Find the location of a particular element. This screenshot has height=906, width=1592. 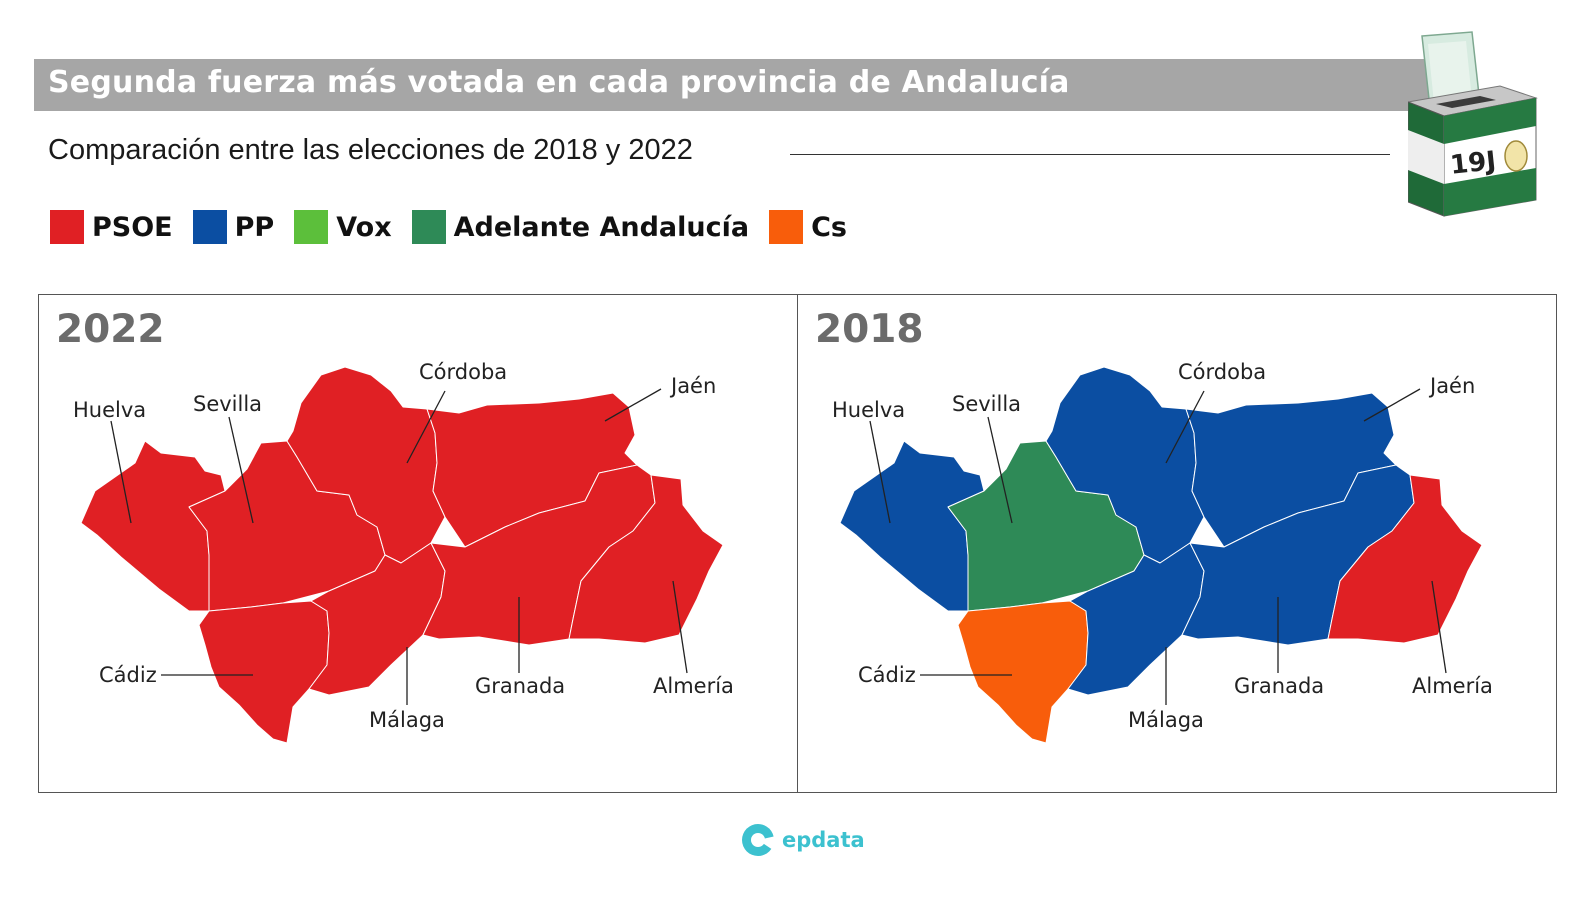

title-bar is located at coordinates (747, 85).